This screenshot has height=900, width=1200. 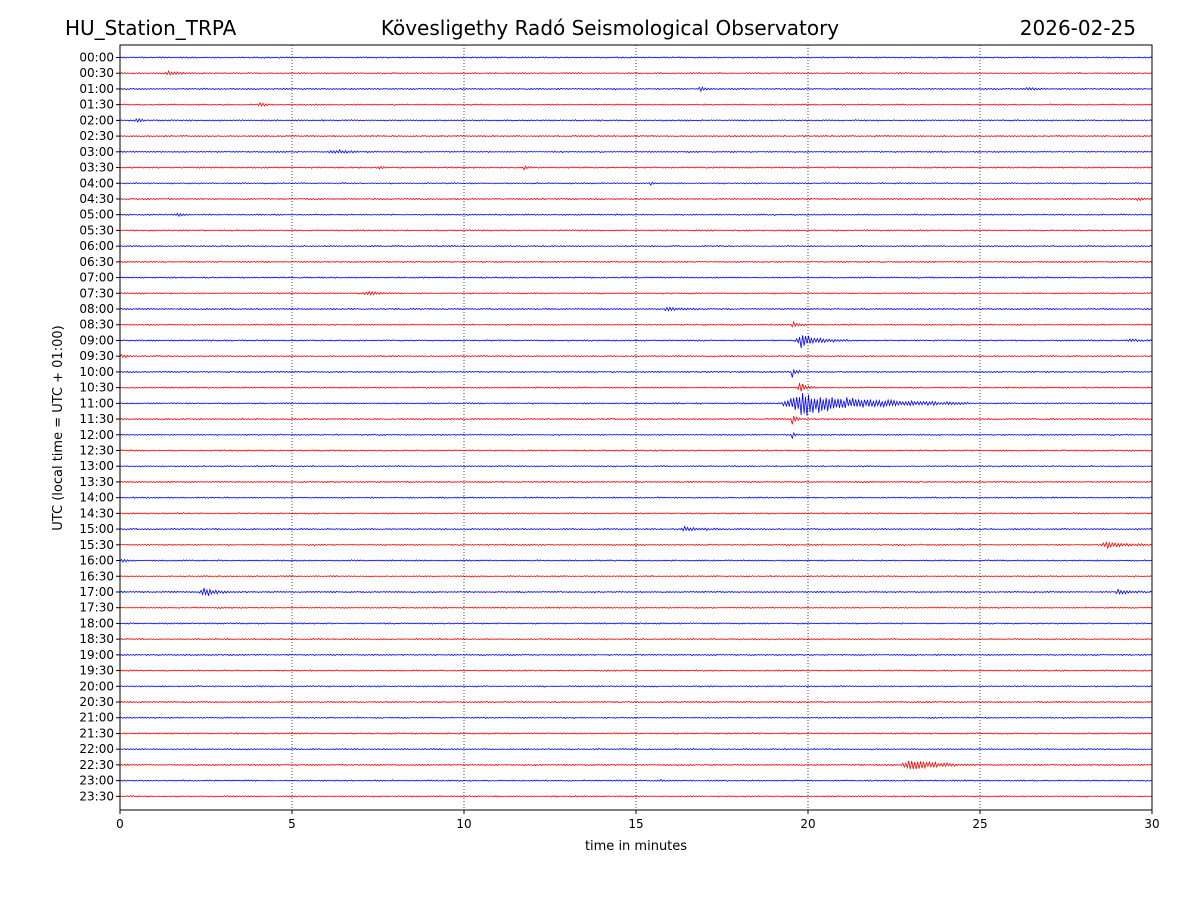 What do you see at coordinates (96, 592) in the screenshot?
I see `y-tick-label: 17:00` at bounding box center [96, 592].